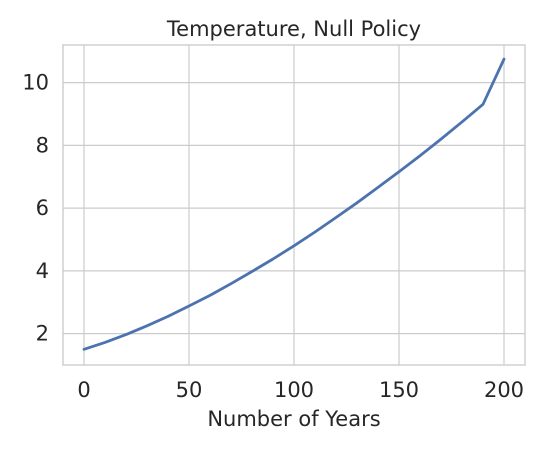 Image resolution: width=550 pixels, height=450 pixels. Describe the element at coordinates (399, 390) in the screenshot. I see `x-tick-label: 150` at that location.